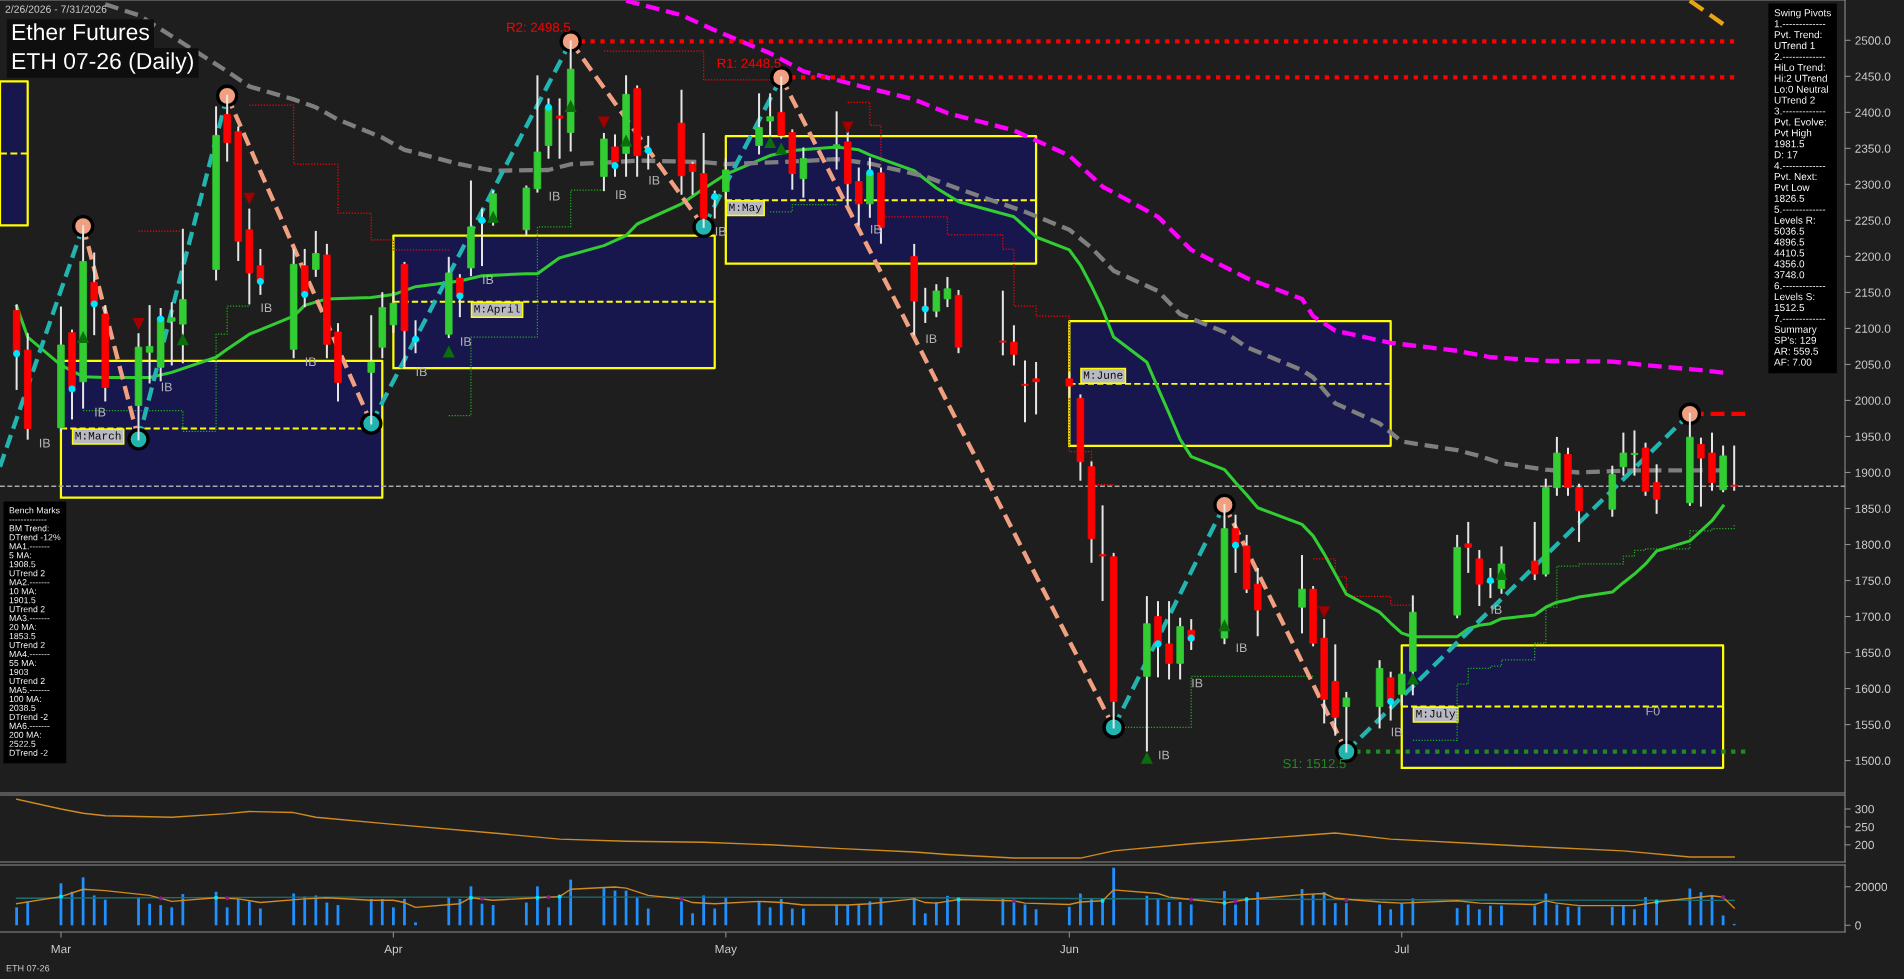 This screenshot has width=1904, height=979. What do you see at coordinates (80, 32) in the screenshot?
I see `text: Ether Futures` at bounding box center [80, 32].